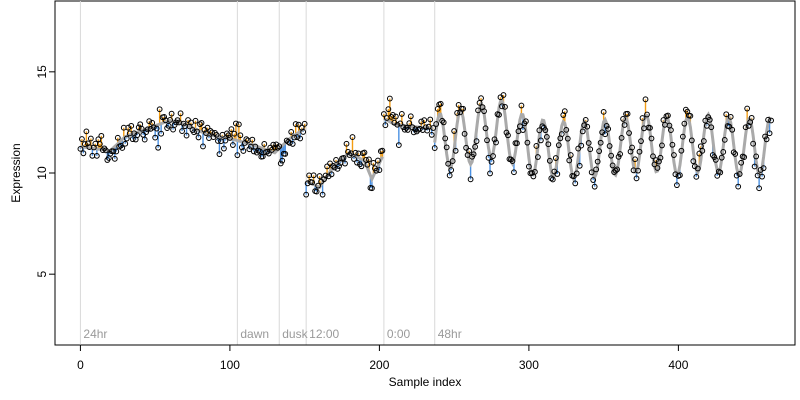 The image size is (800, 400). I want to click on x-tick-label: 100, so click(230, 365).